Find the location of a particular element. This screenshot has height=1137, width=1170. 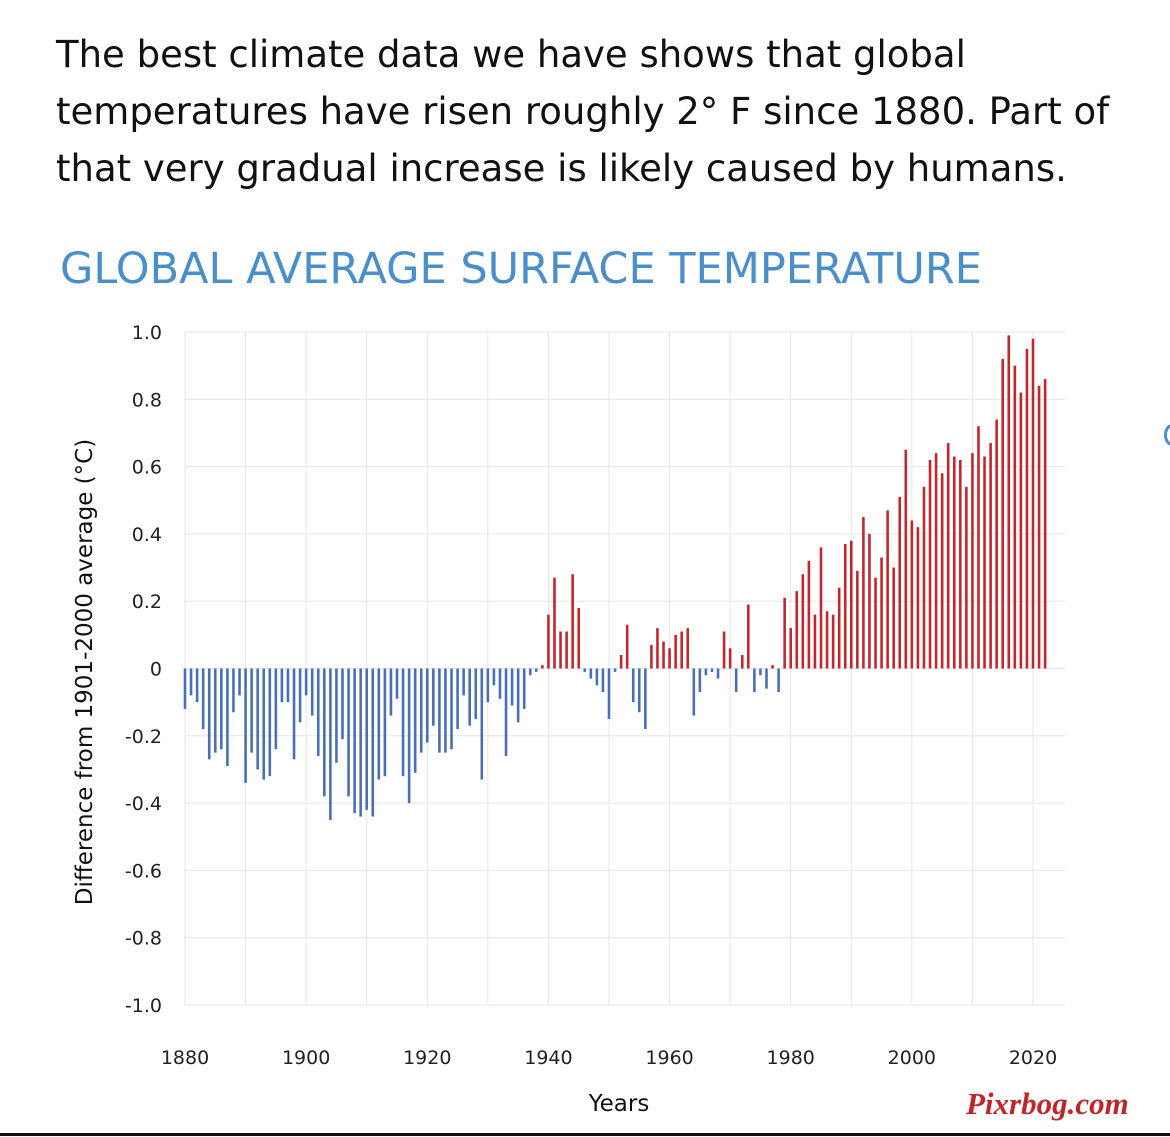

y-tick-label: 0 is located at coordinates (156, 670).